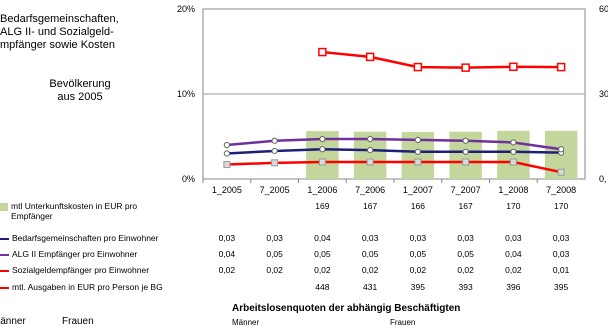 This screenshot has width=608, height=335. I want to click on y-tick-label-right: 60, so click(603, 9).